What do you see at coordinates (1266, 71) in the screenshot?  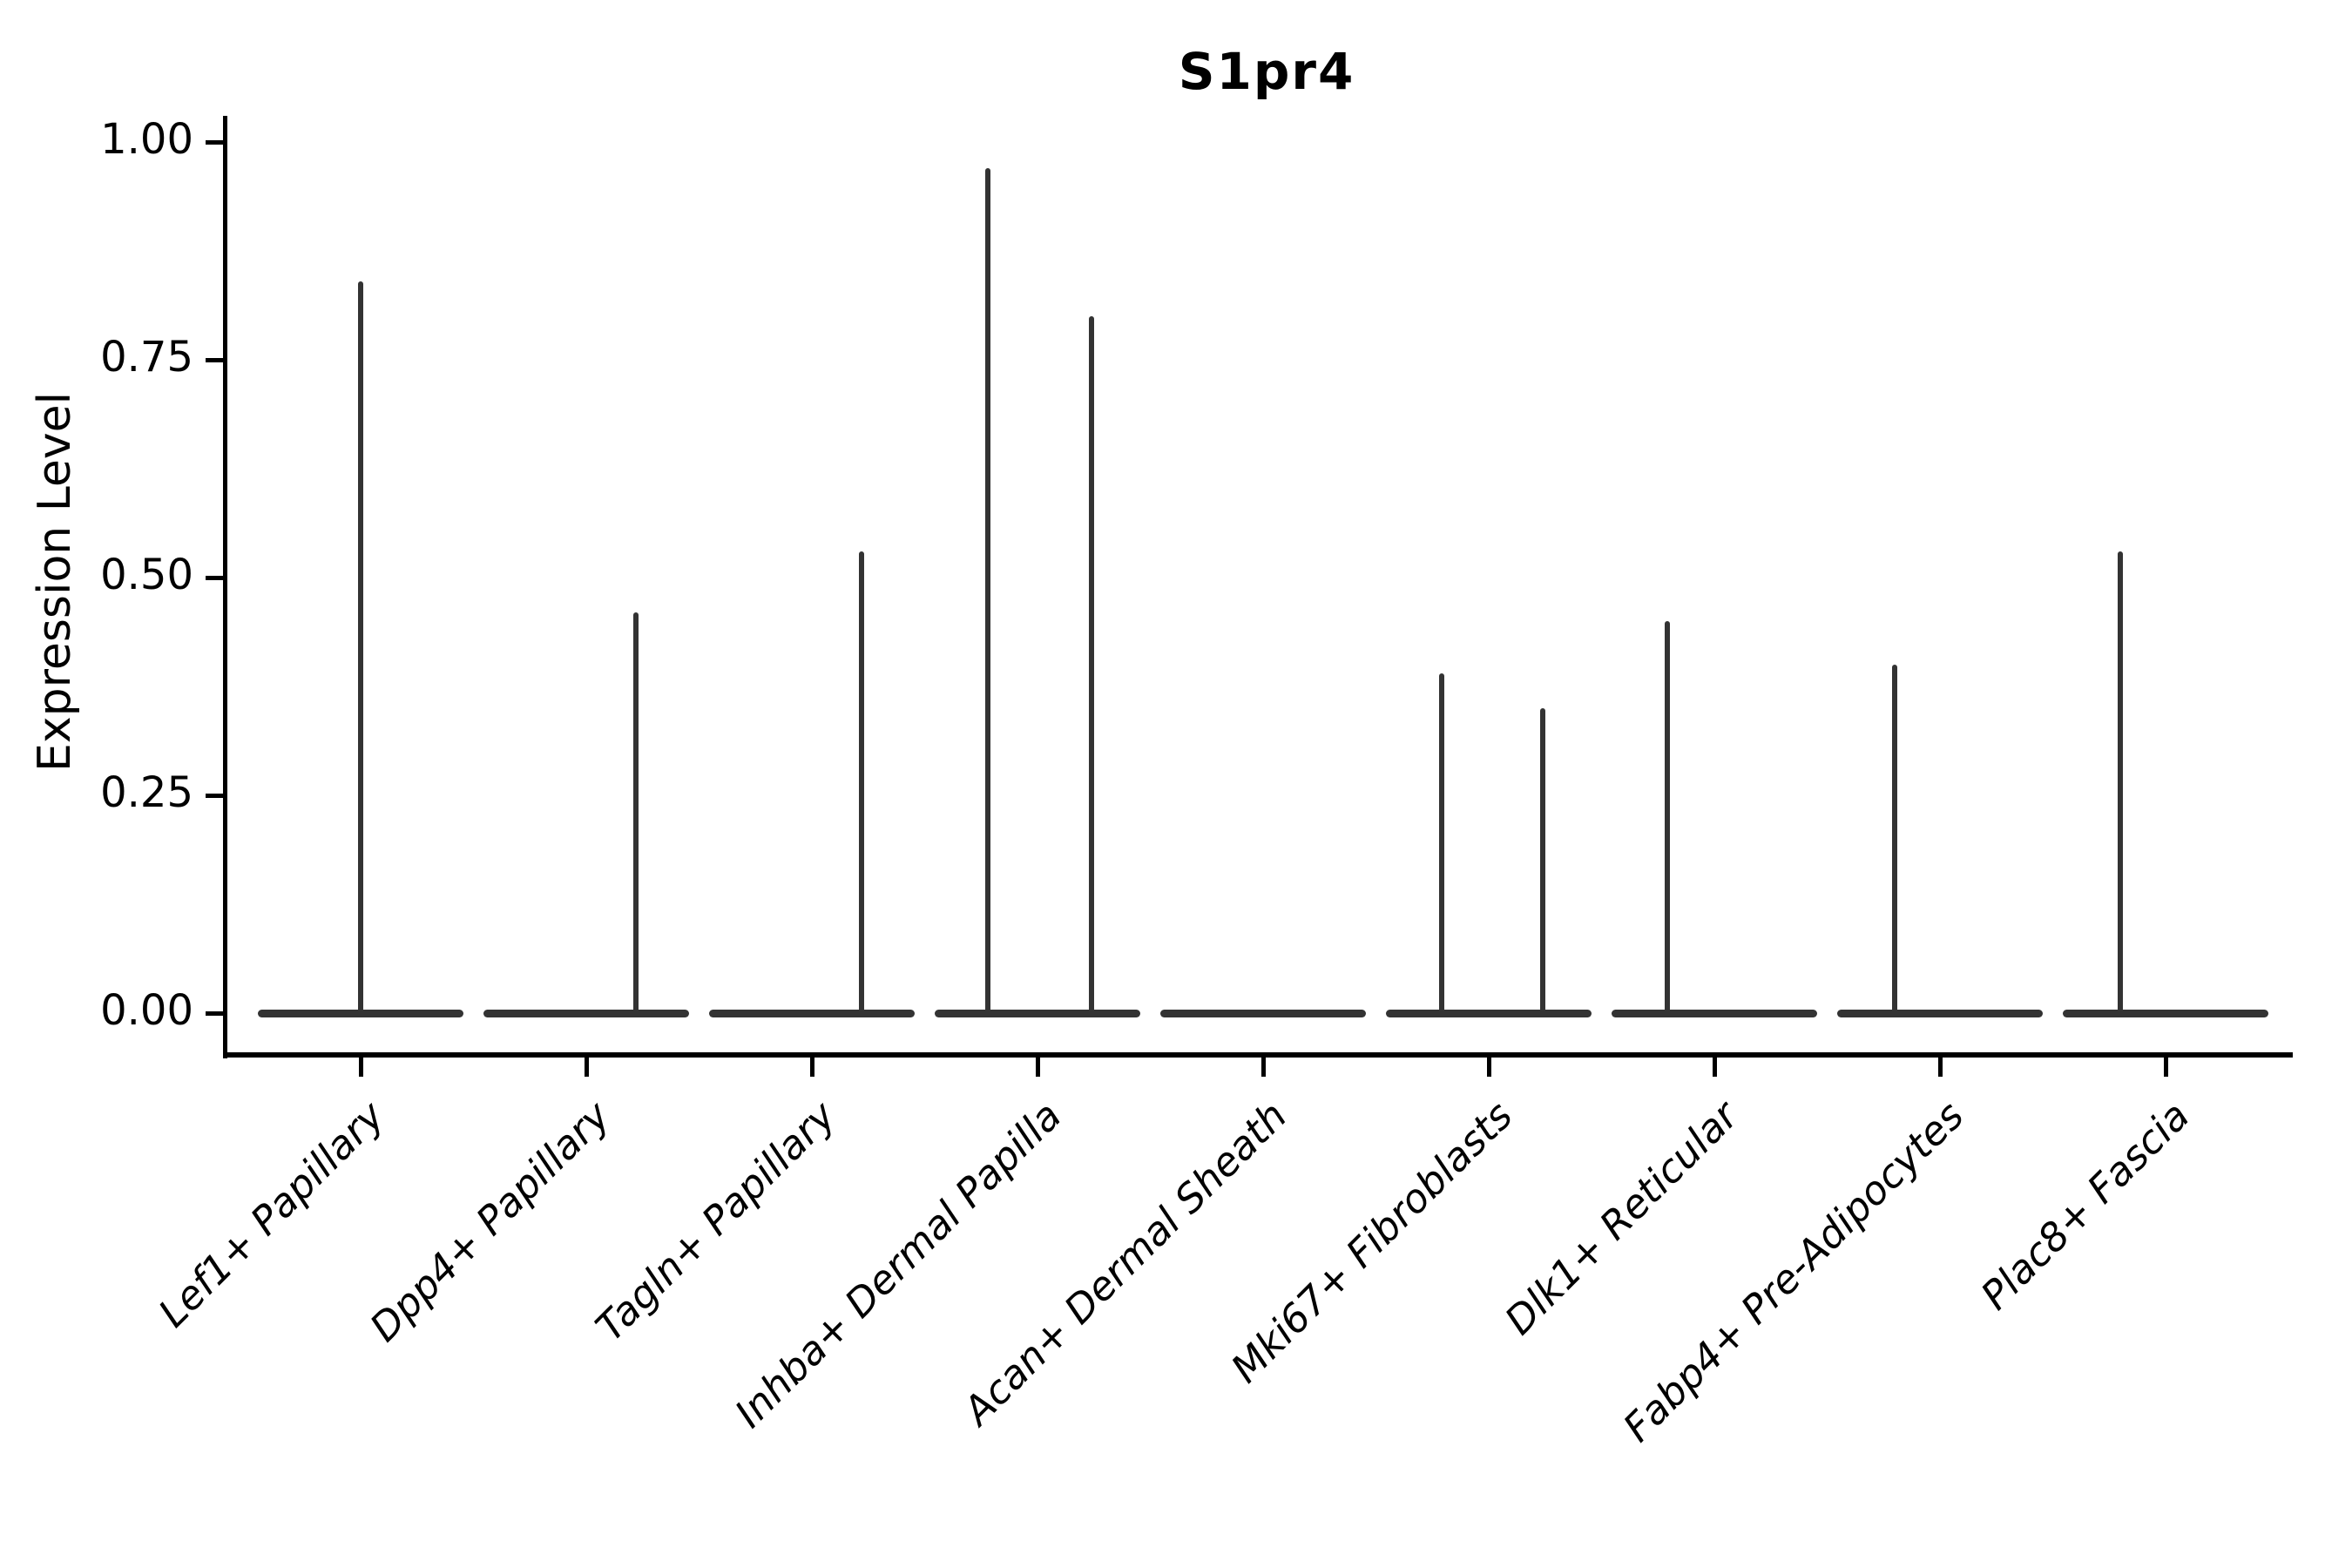 I see `plot-title: S1pr4` at bounding box center [1266, 71].